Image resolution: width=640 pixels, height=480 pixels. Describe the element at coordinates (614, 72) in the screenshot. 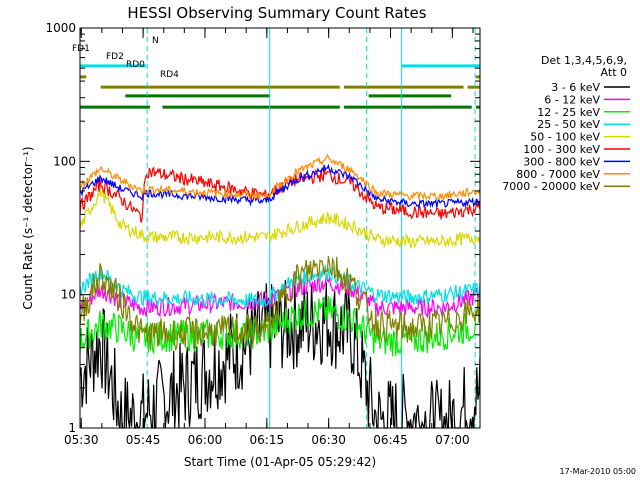

I see `legend-header-1: Att 0` at that location.